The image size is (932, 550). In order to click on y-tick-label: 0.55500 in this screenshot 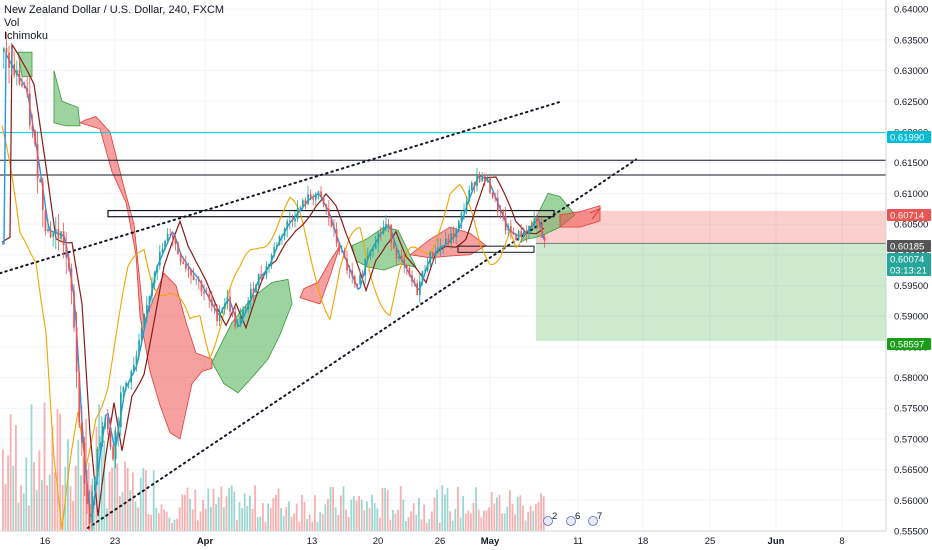, I will do `click(911, 532)`.